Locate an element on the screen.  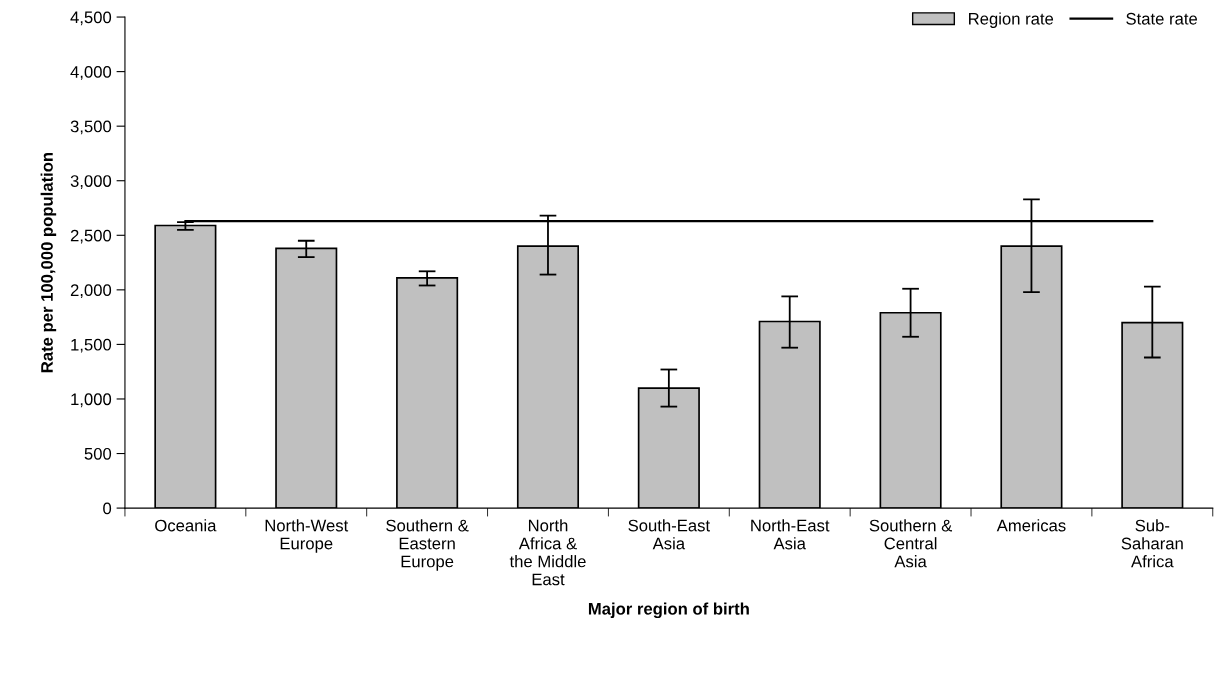
legend-label: State rate is located at coordinates (1162, 18).